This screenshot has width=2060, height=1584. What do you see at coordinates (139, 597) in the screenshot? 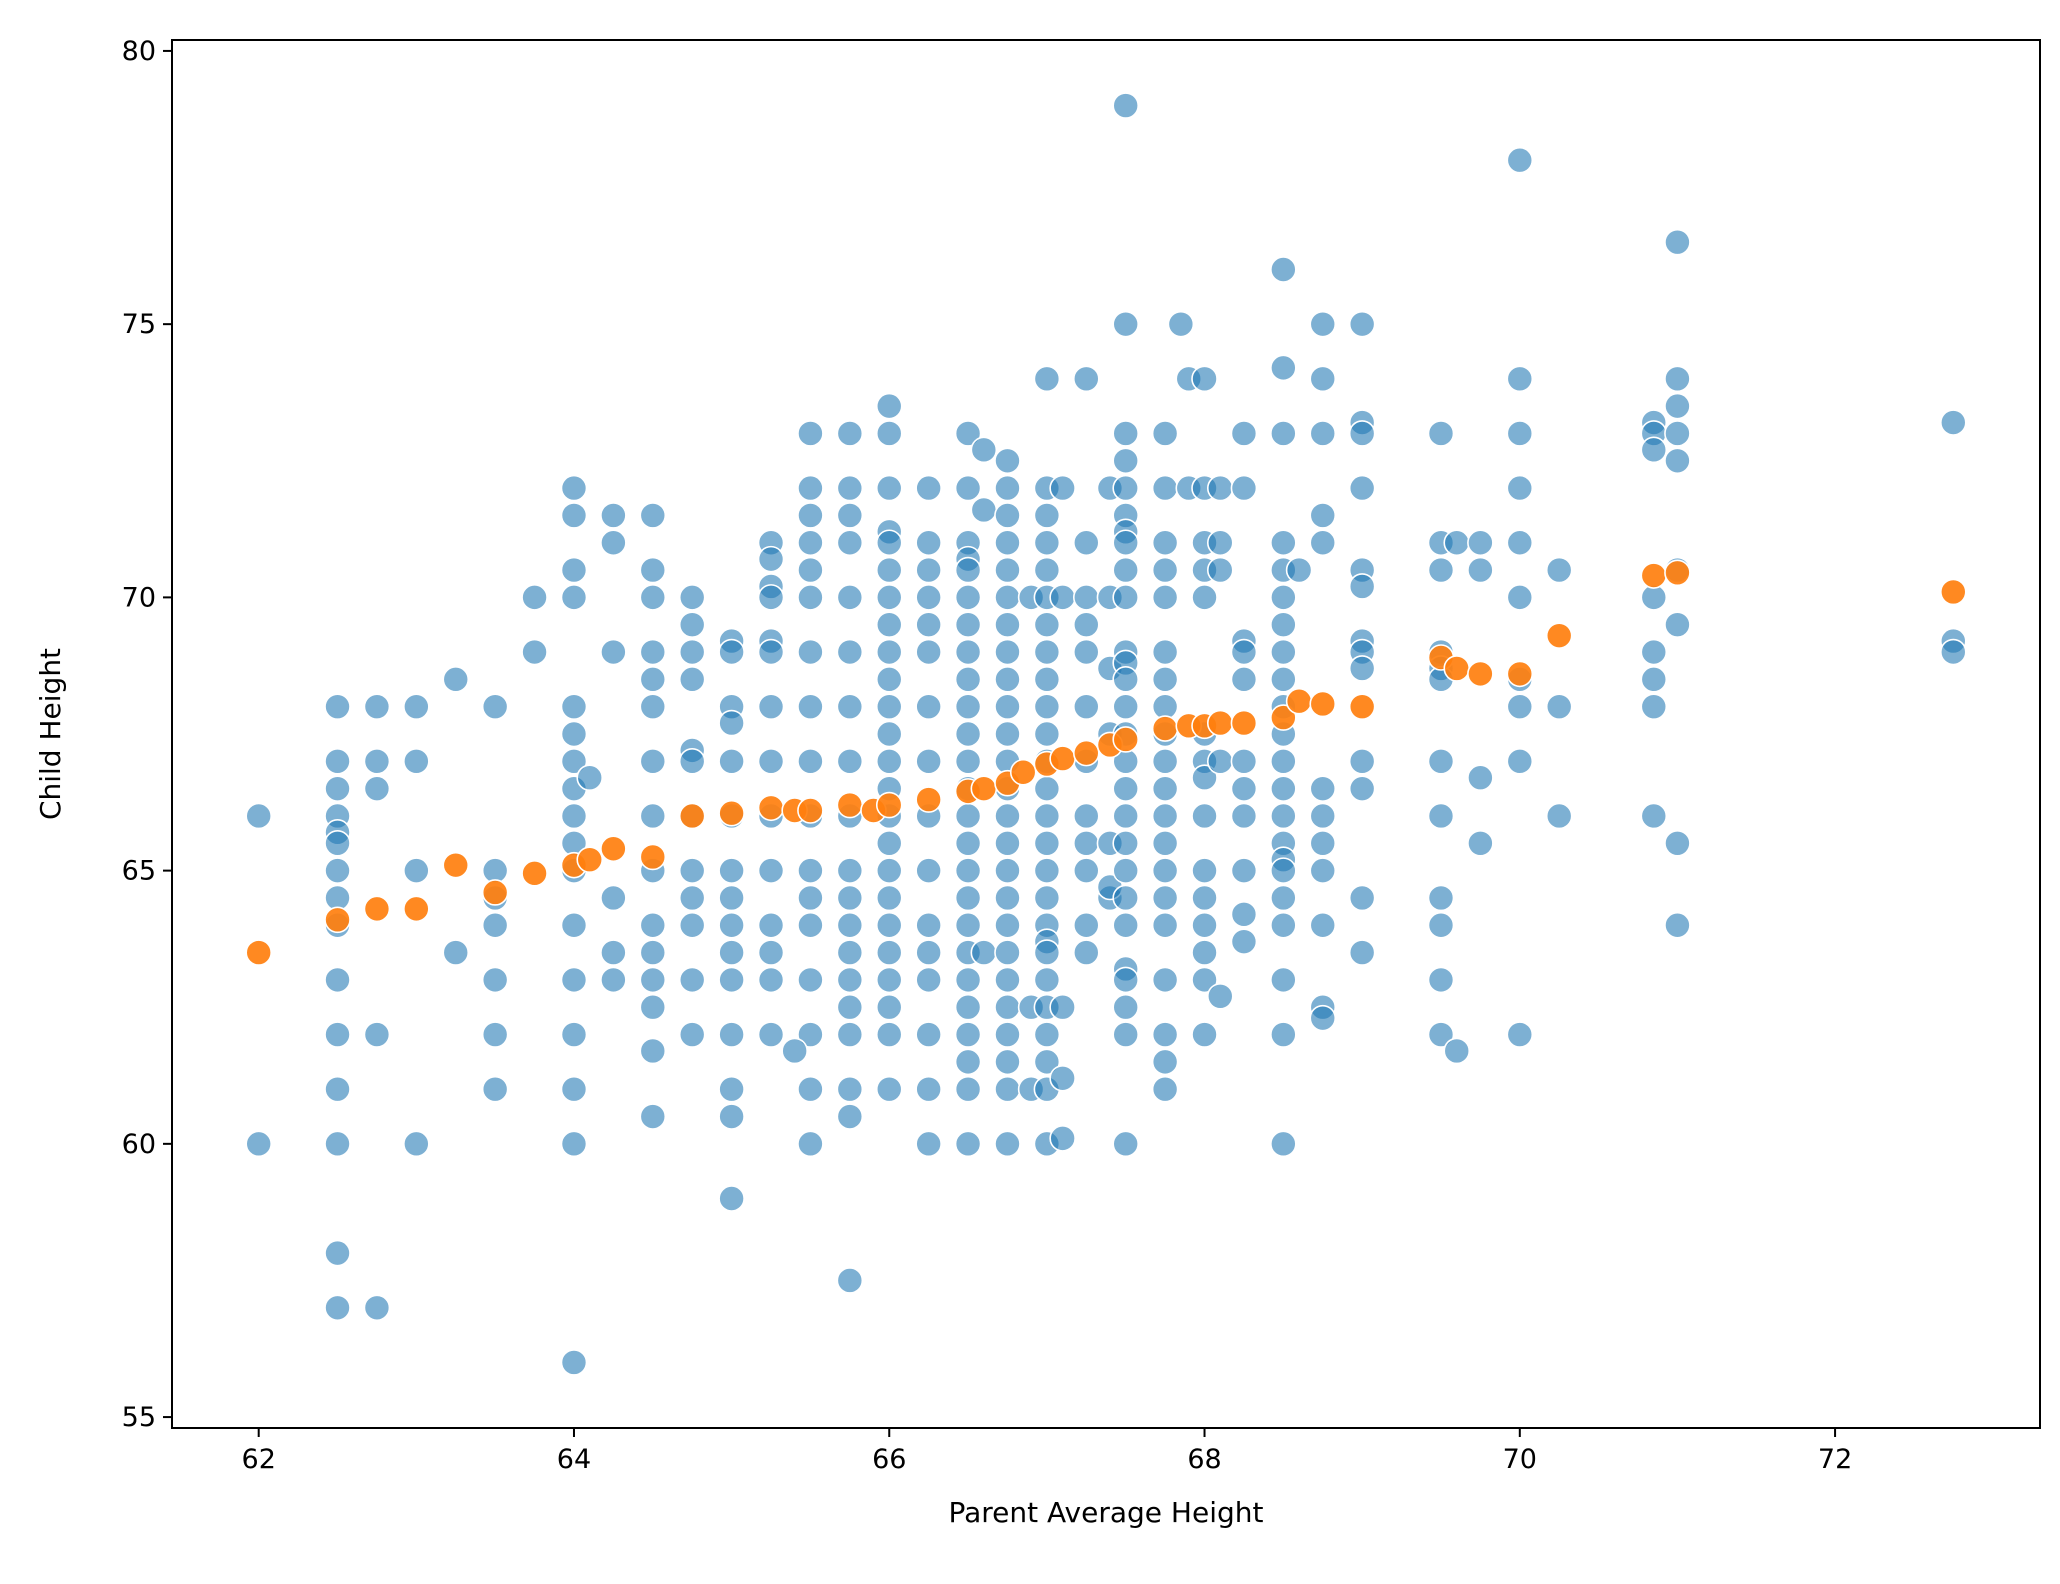
I see `y-tick-label: 70` at bounding box center [139, 597].